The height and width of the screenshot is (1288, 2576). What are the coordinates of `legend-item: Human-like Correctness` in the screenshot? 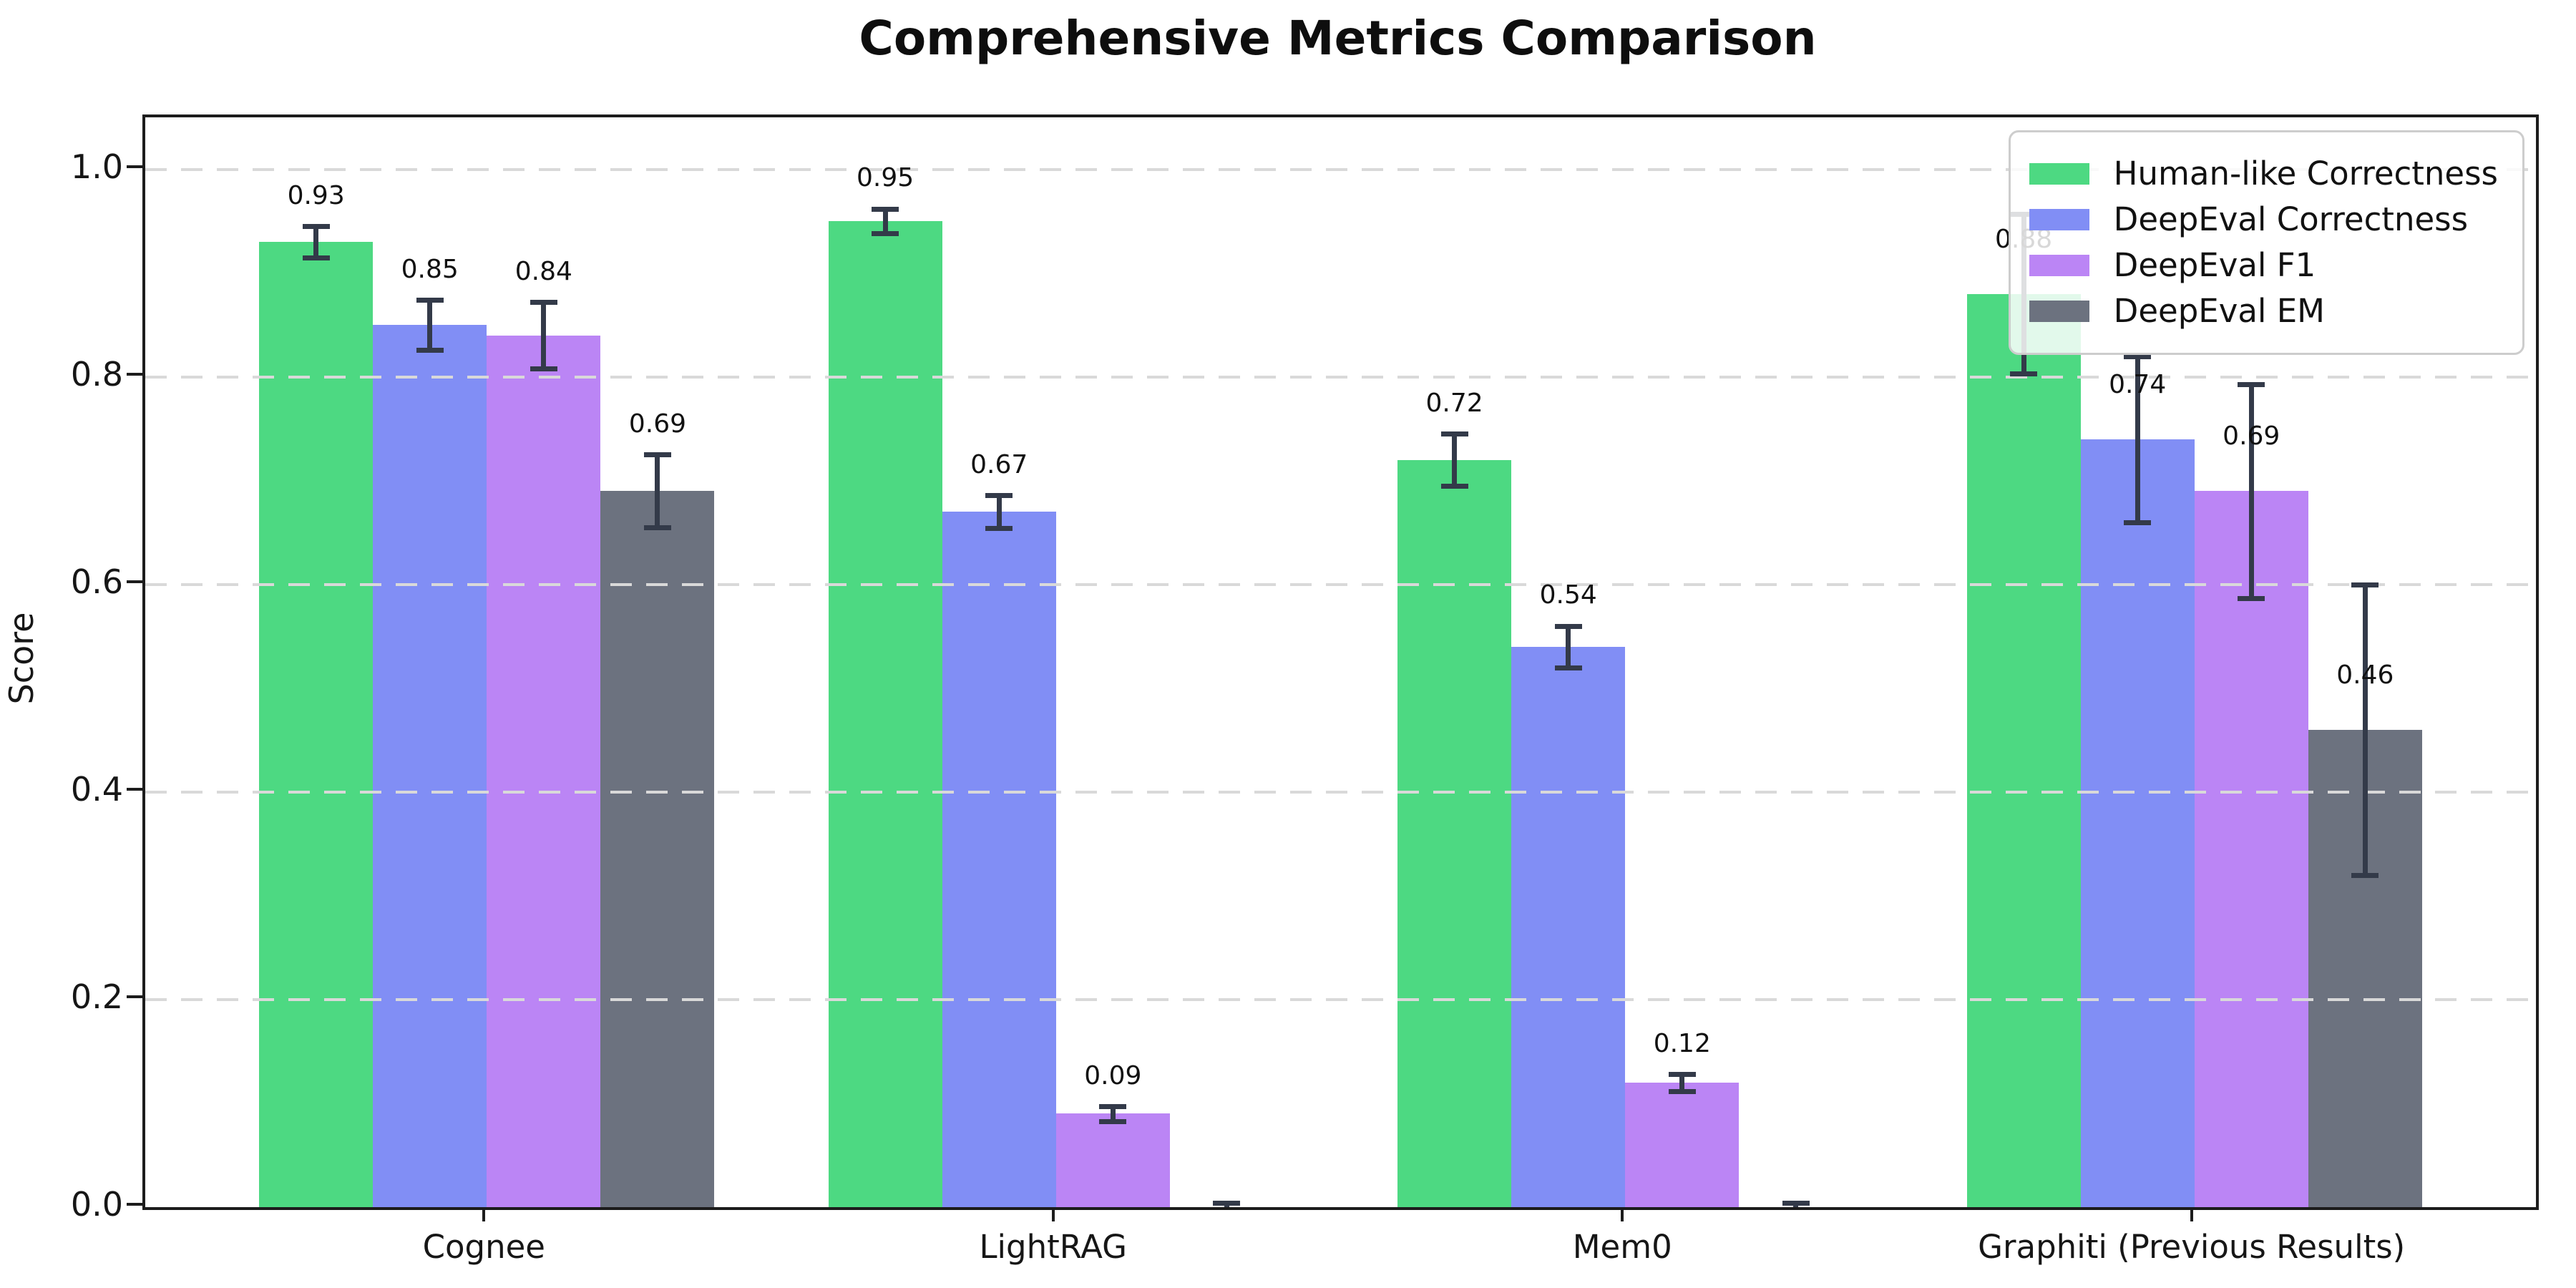 It's located at (2263, 174).